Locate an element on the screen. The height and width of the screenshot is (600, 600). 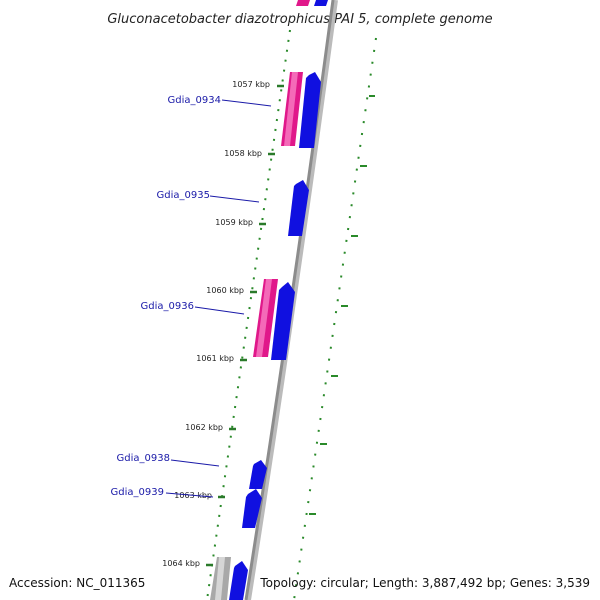
gene-forward-partial is located at coordinates (321, 3).